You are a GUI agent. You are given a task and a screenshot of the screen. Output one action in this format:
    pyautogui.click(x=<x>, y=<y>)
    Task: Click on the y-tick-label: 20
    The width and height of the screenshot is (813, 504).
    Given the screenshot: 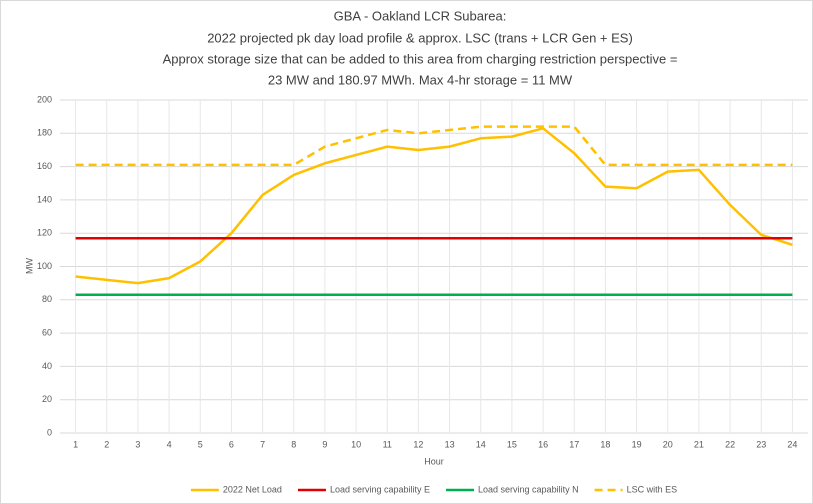 What is the action you would take?
    pyautogui.click(x=47, y=399)
    